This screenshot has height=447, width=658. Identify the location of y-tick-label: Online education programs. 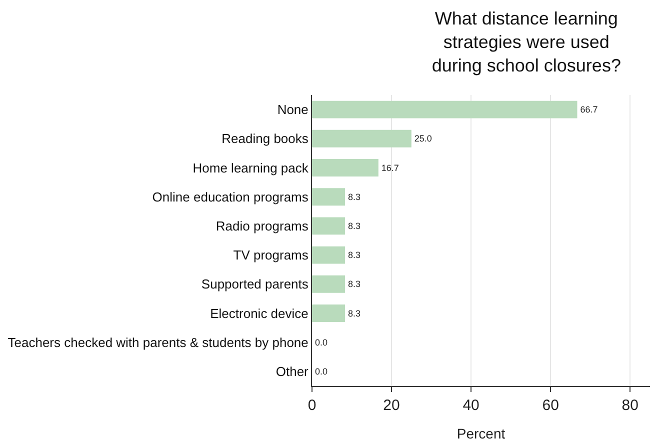
(230, 196).